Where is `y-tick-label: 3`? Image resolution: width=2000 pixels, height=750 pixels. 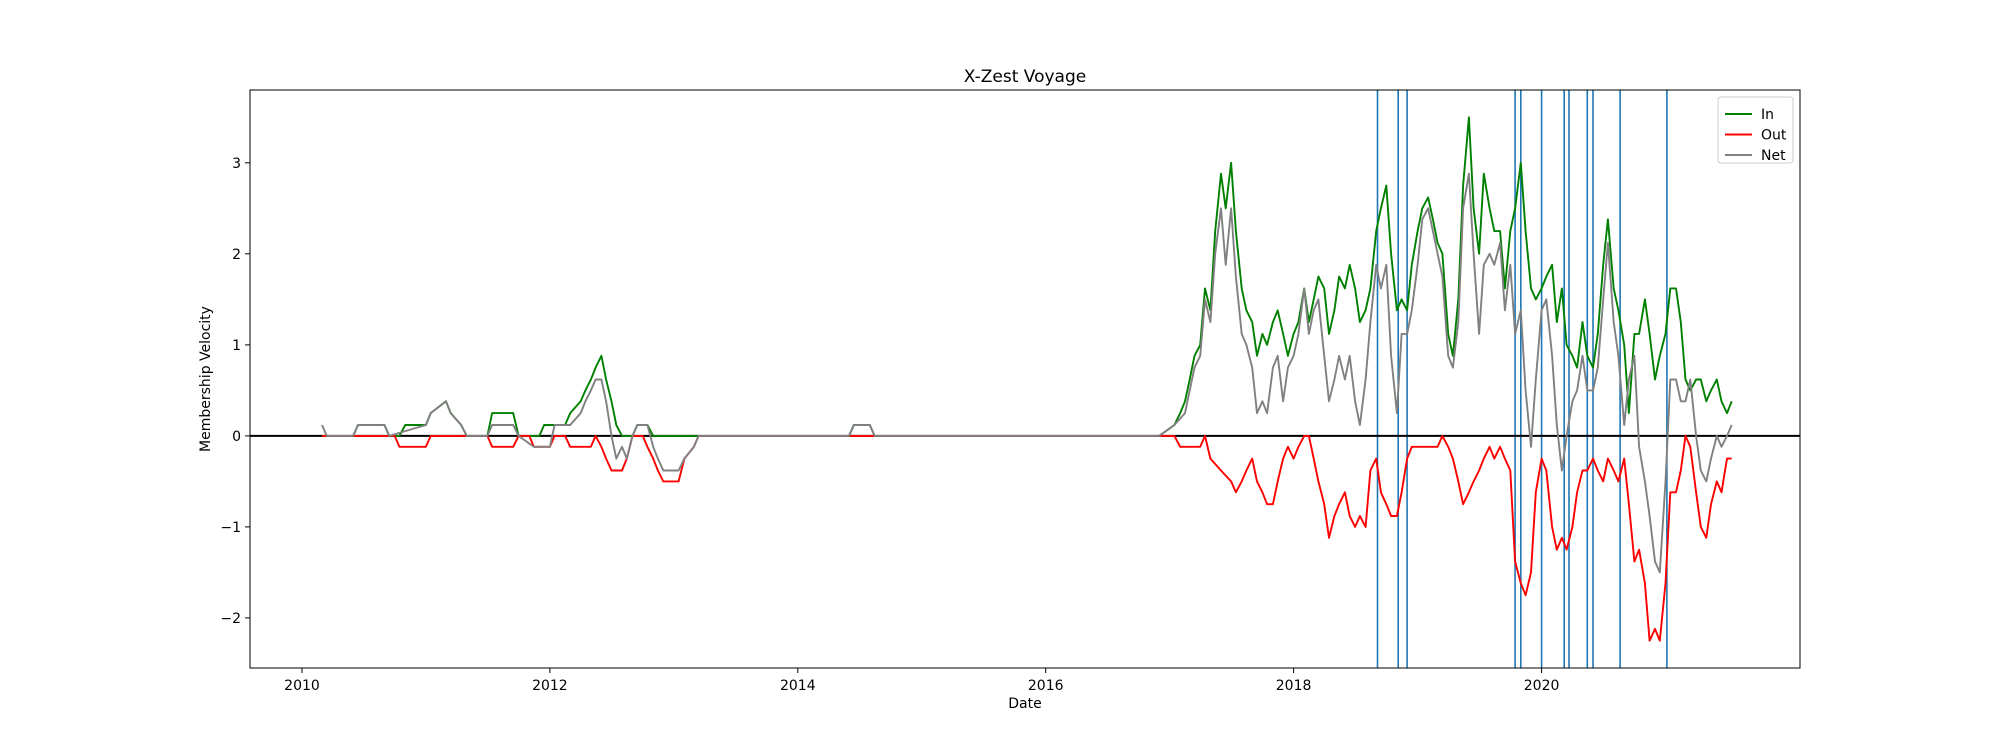 y-tick-label: 3 is located at coordinates (236, 164).